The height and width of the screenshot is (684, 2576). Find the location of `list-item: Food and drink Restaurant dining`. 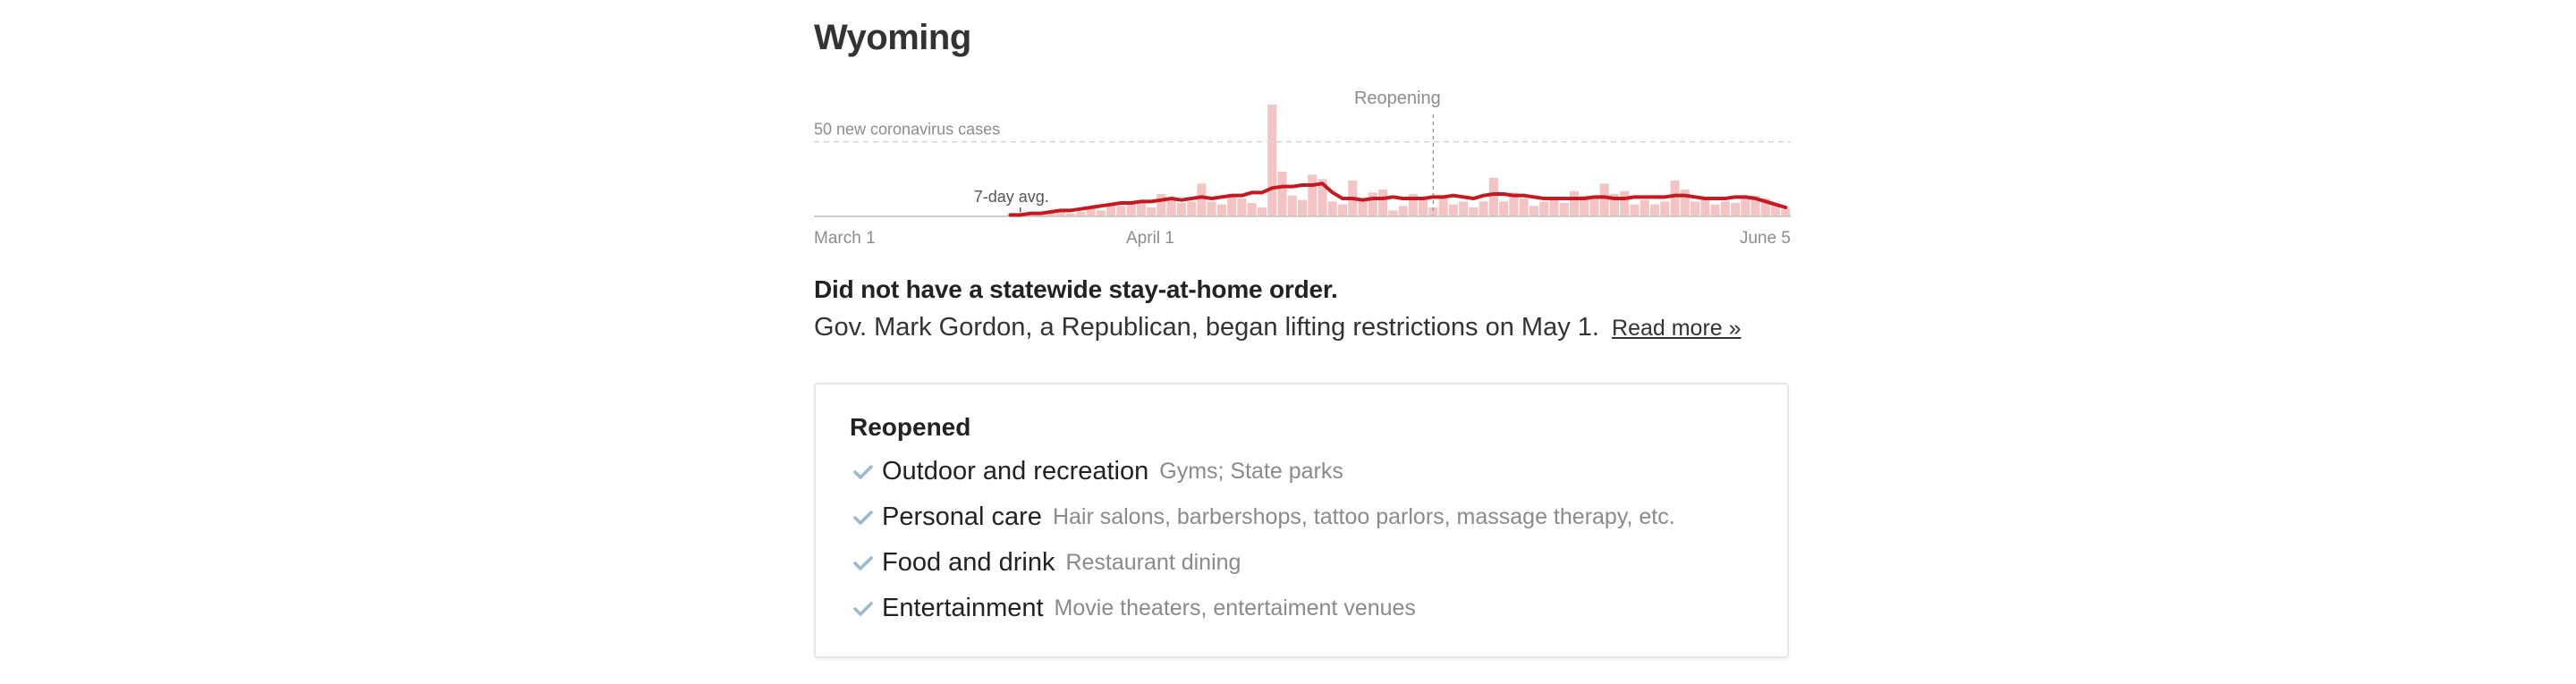

list-item: Food and drink Restaurant dining is located at coordinates (1262, 563).